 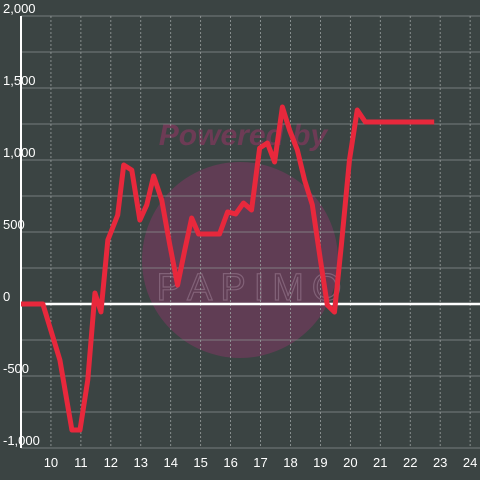 I want to click on y-tick-label: 2,000, so click(x=19, y=8).